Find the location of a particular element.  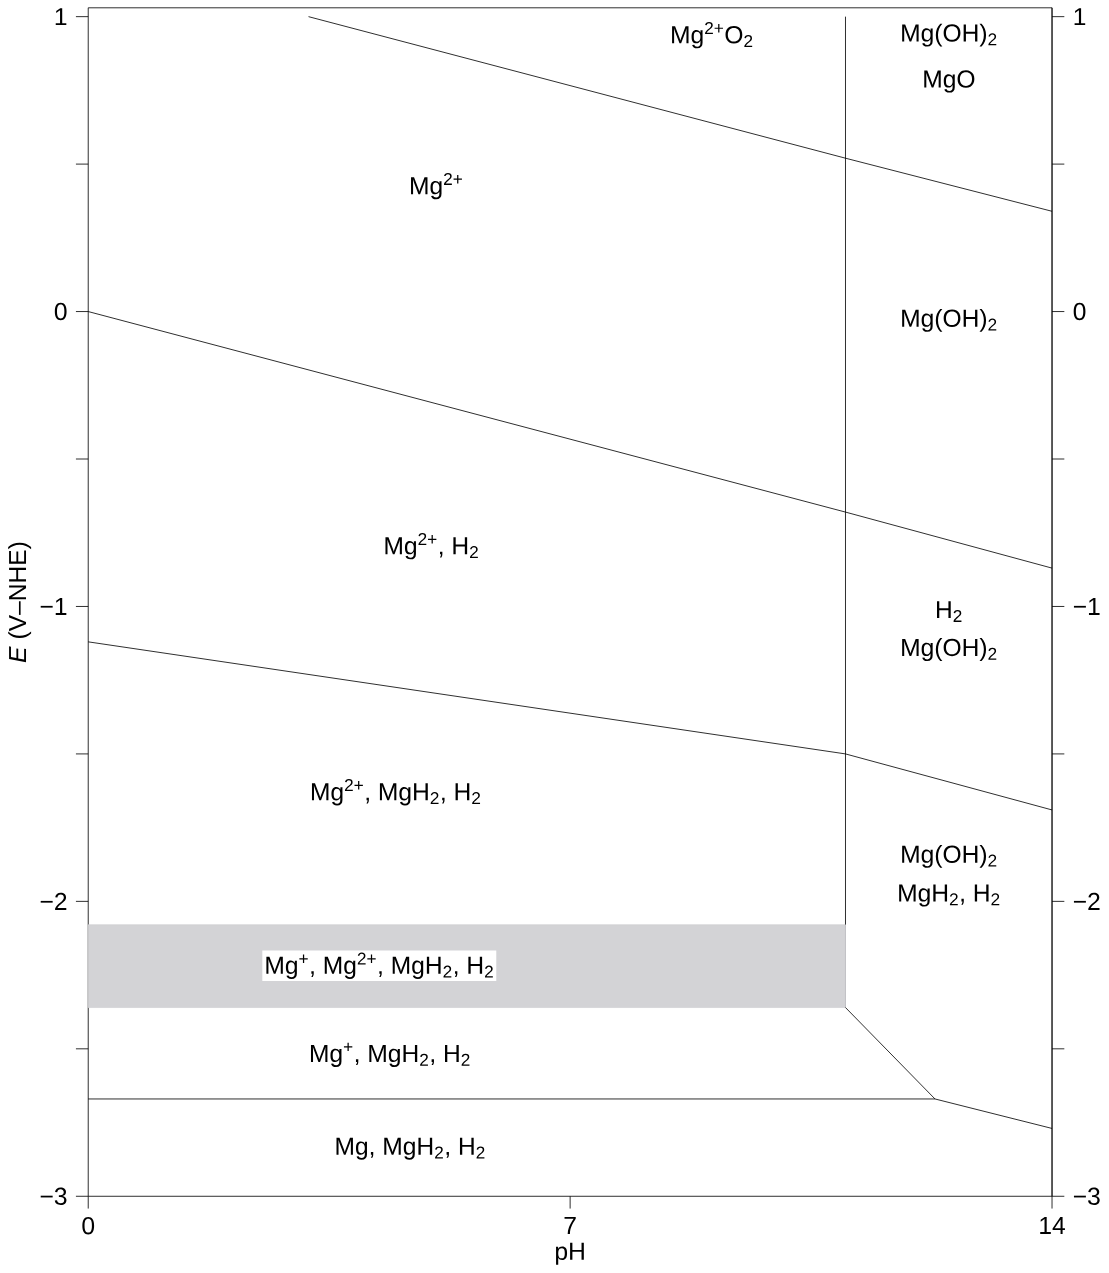

y2-tick-label: 1 is located at coordinates (1080, 17).